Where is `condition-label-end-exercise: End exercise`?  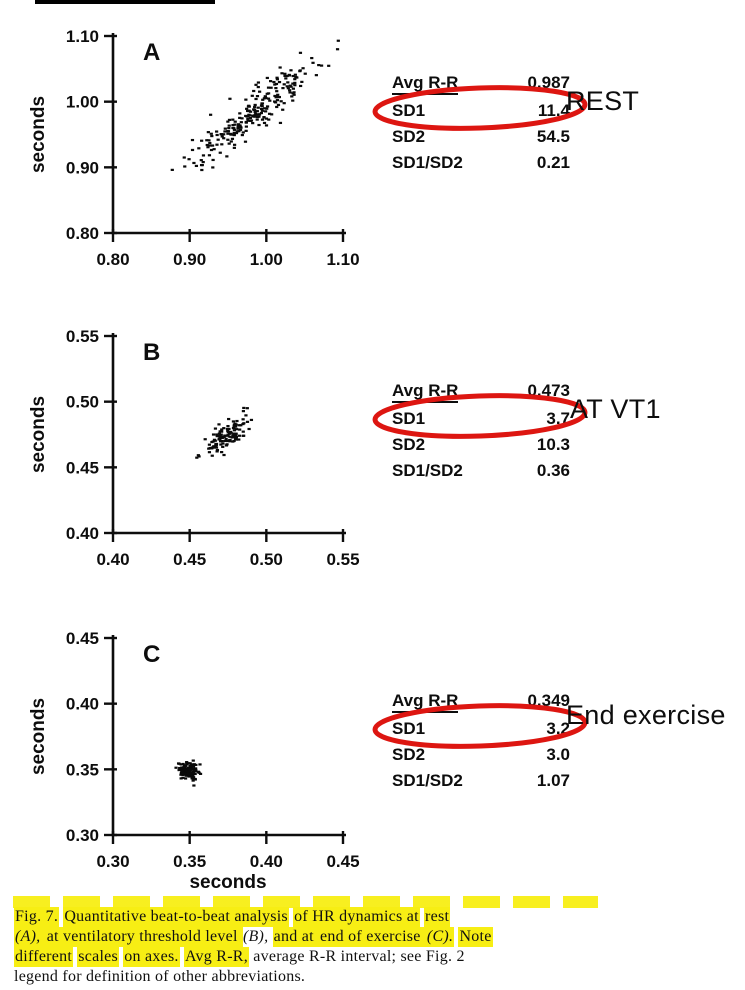
condition-label-end-exercise: End exercise is located at coordinates (646, 715).